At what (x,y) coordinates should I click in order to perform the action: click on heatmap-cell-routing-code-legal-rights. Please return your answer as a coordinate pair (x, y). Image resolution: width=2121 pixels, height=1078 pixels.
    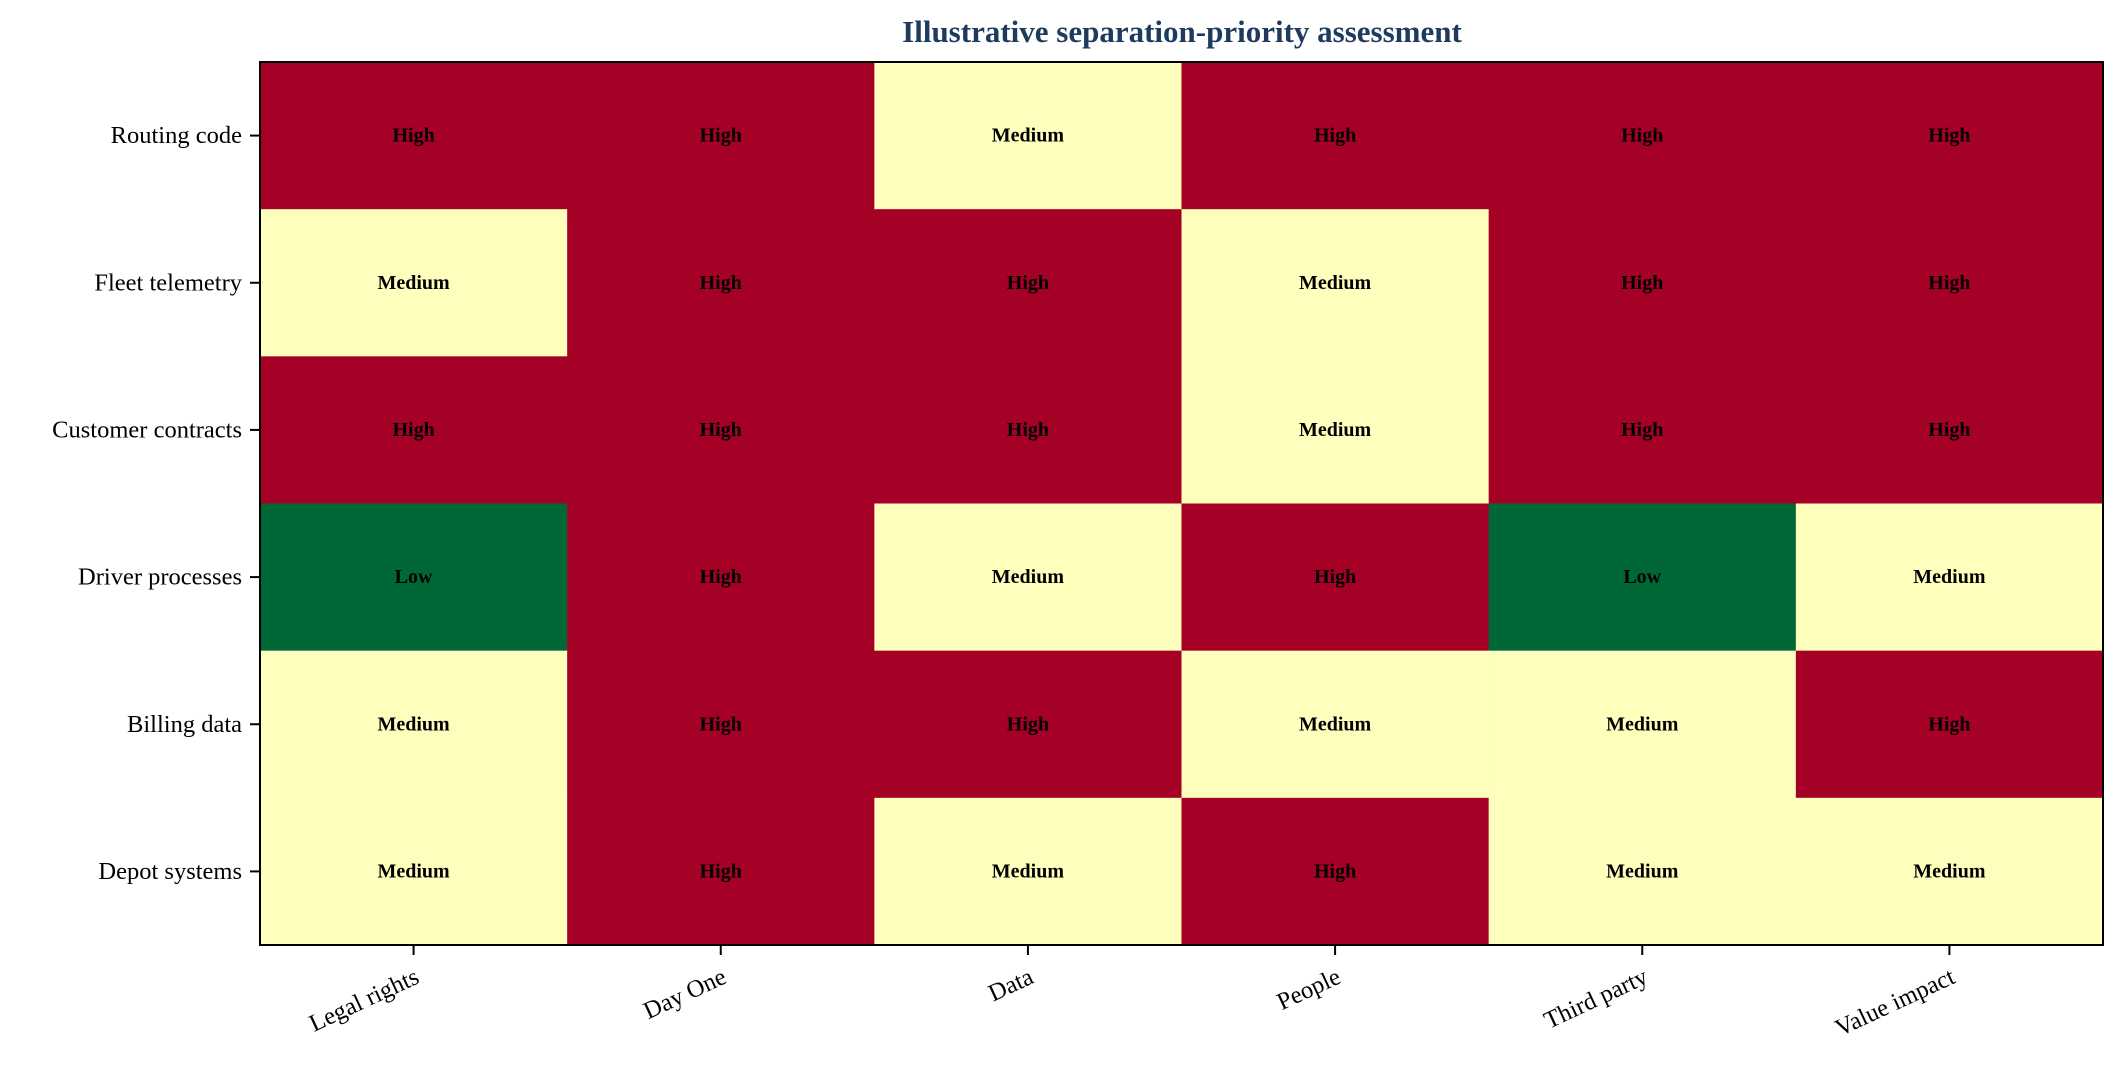
    Looking at the image, I should click on (414, 136).